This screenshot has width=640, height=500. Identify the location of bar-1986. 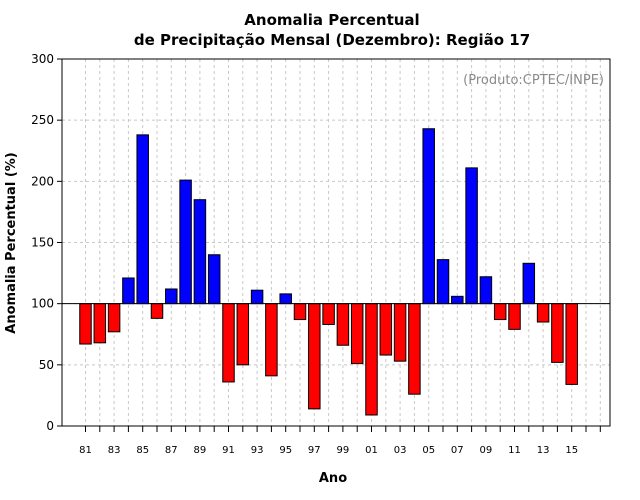
(157, 311).